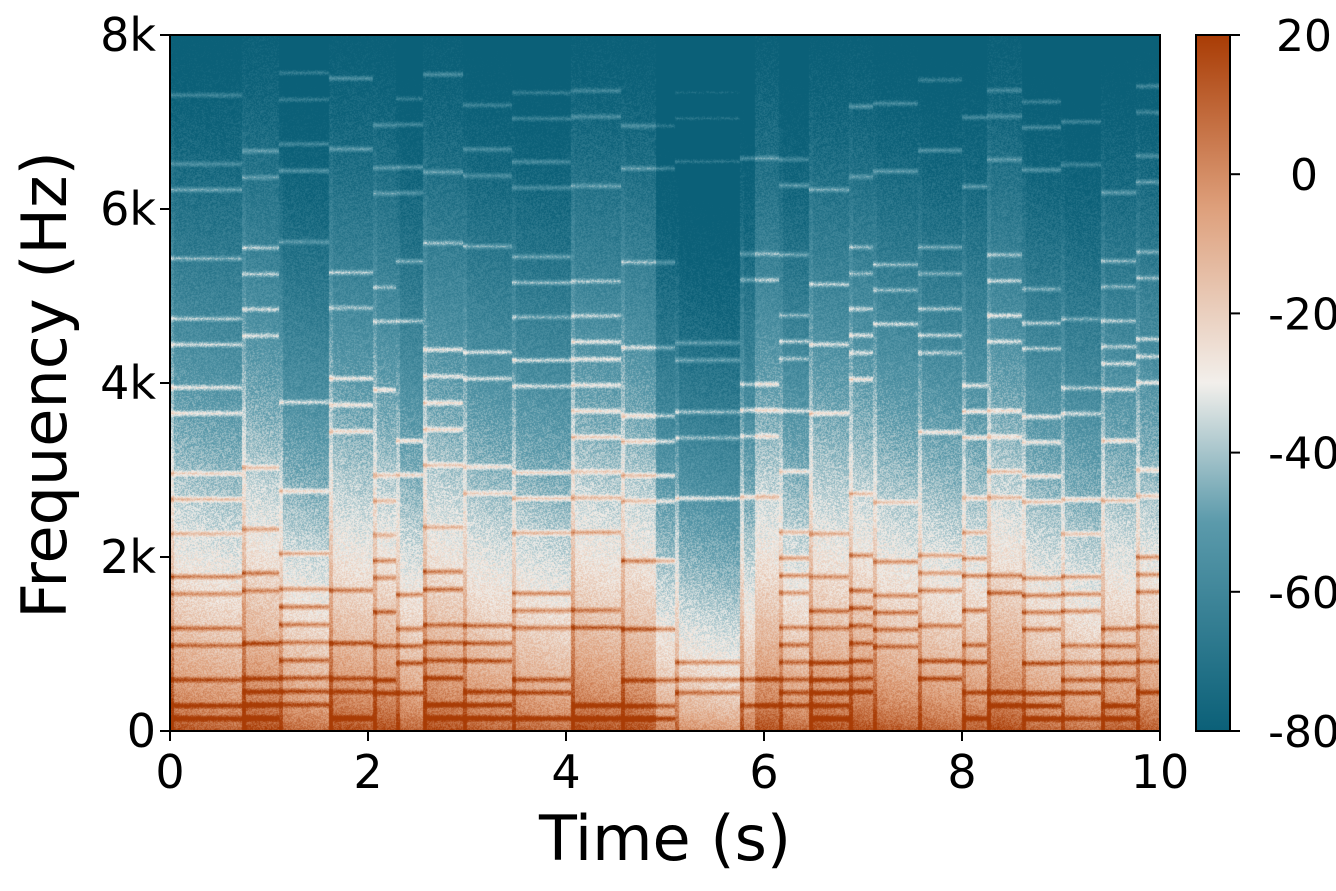  I want to click on x-tick-label: 4, so click(565, 772).